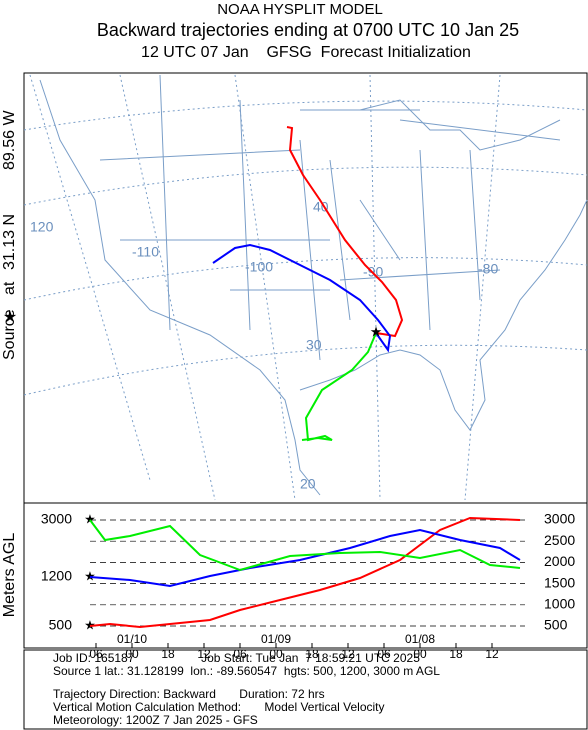 This screenshot has height=730, width=588. I want to click on traj-green, so click(339, 387).